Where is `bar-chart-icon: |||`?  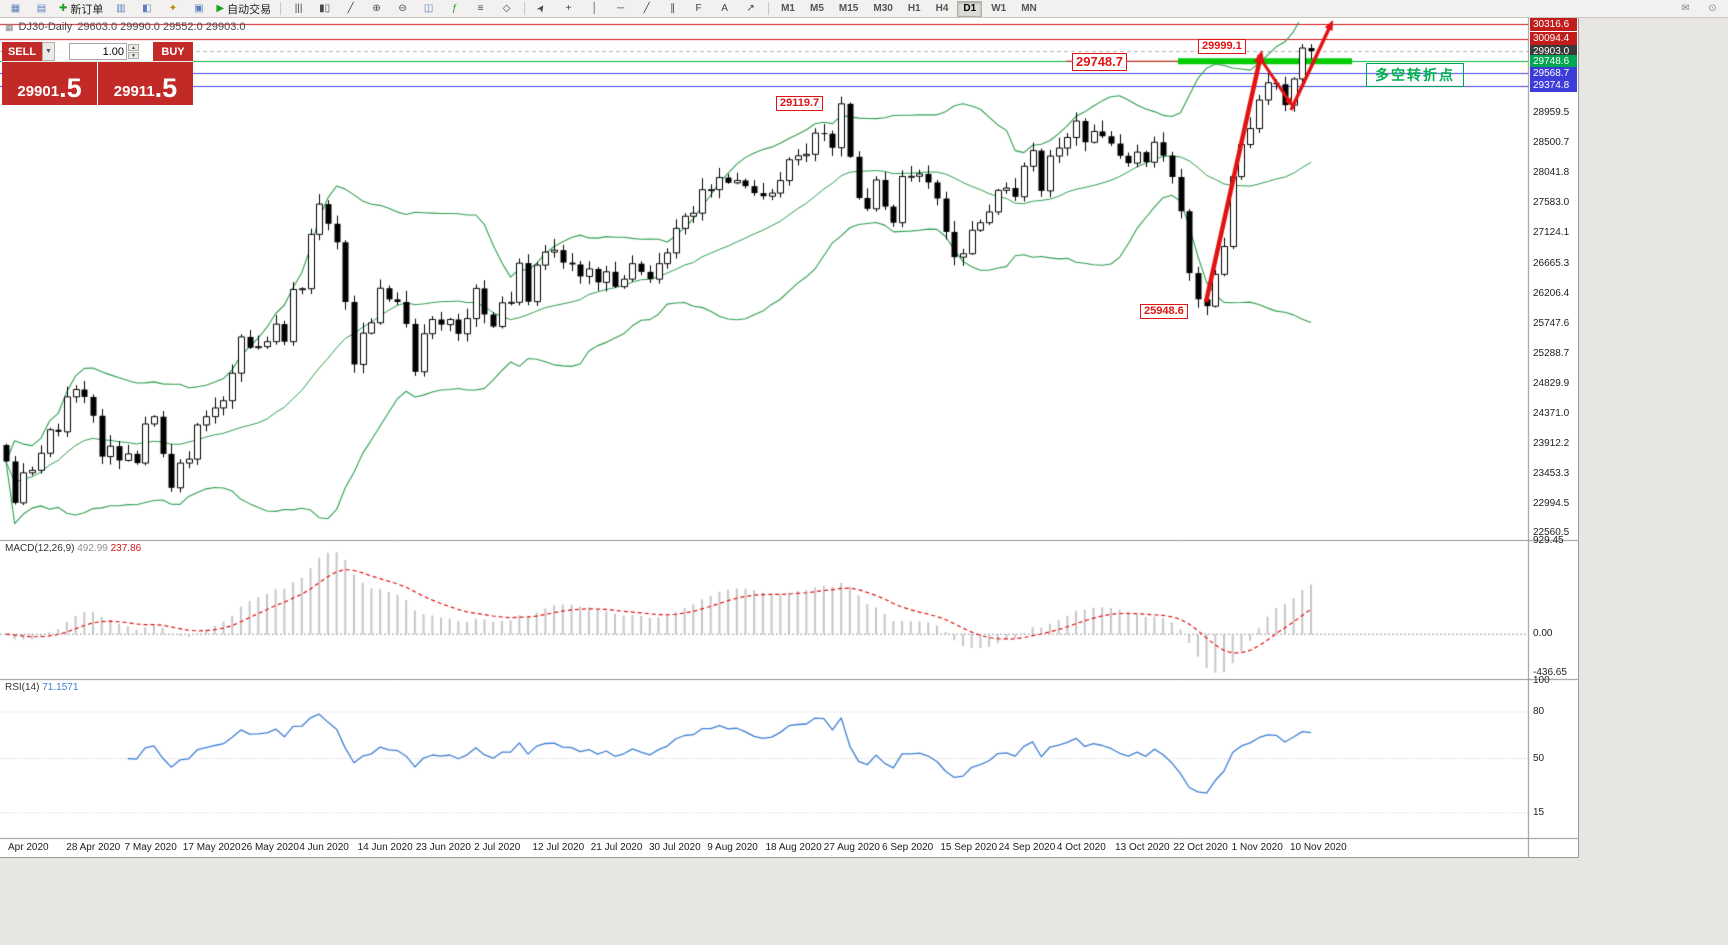 bar-chart-icon: ||| is located at coordinates (298, 9).